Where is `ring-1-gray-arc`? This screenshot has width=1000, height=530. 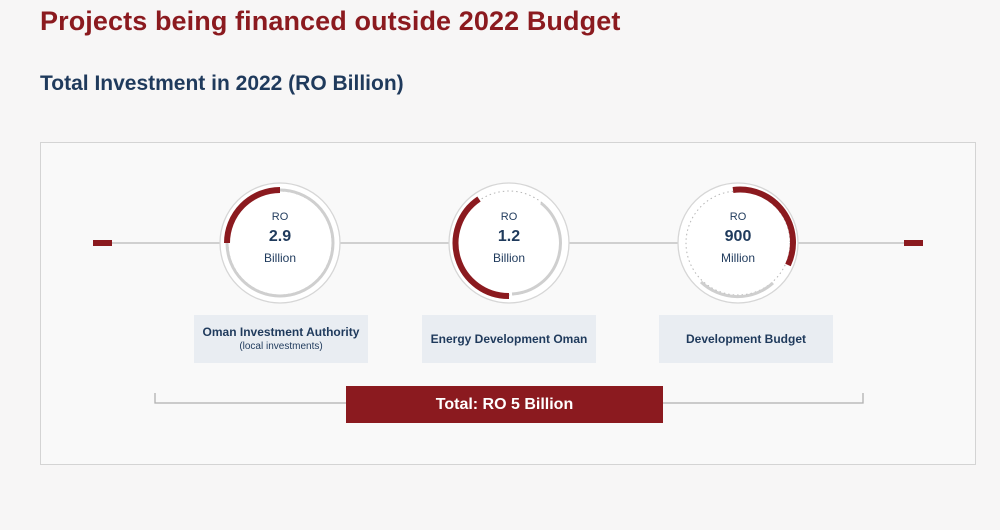 ring-1-gray-arc is located at coordinates (280, 243).